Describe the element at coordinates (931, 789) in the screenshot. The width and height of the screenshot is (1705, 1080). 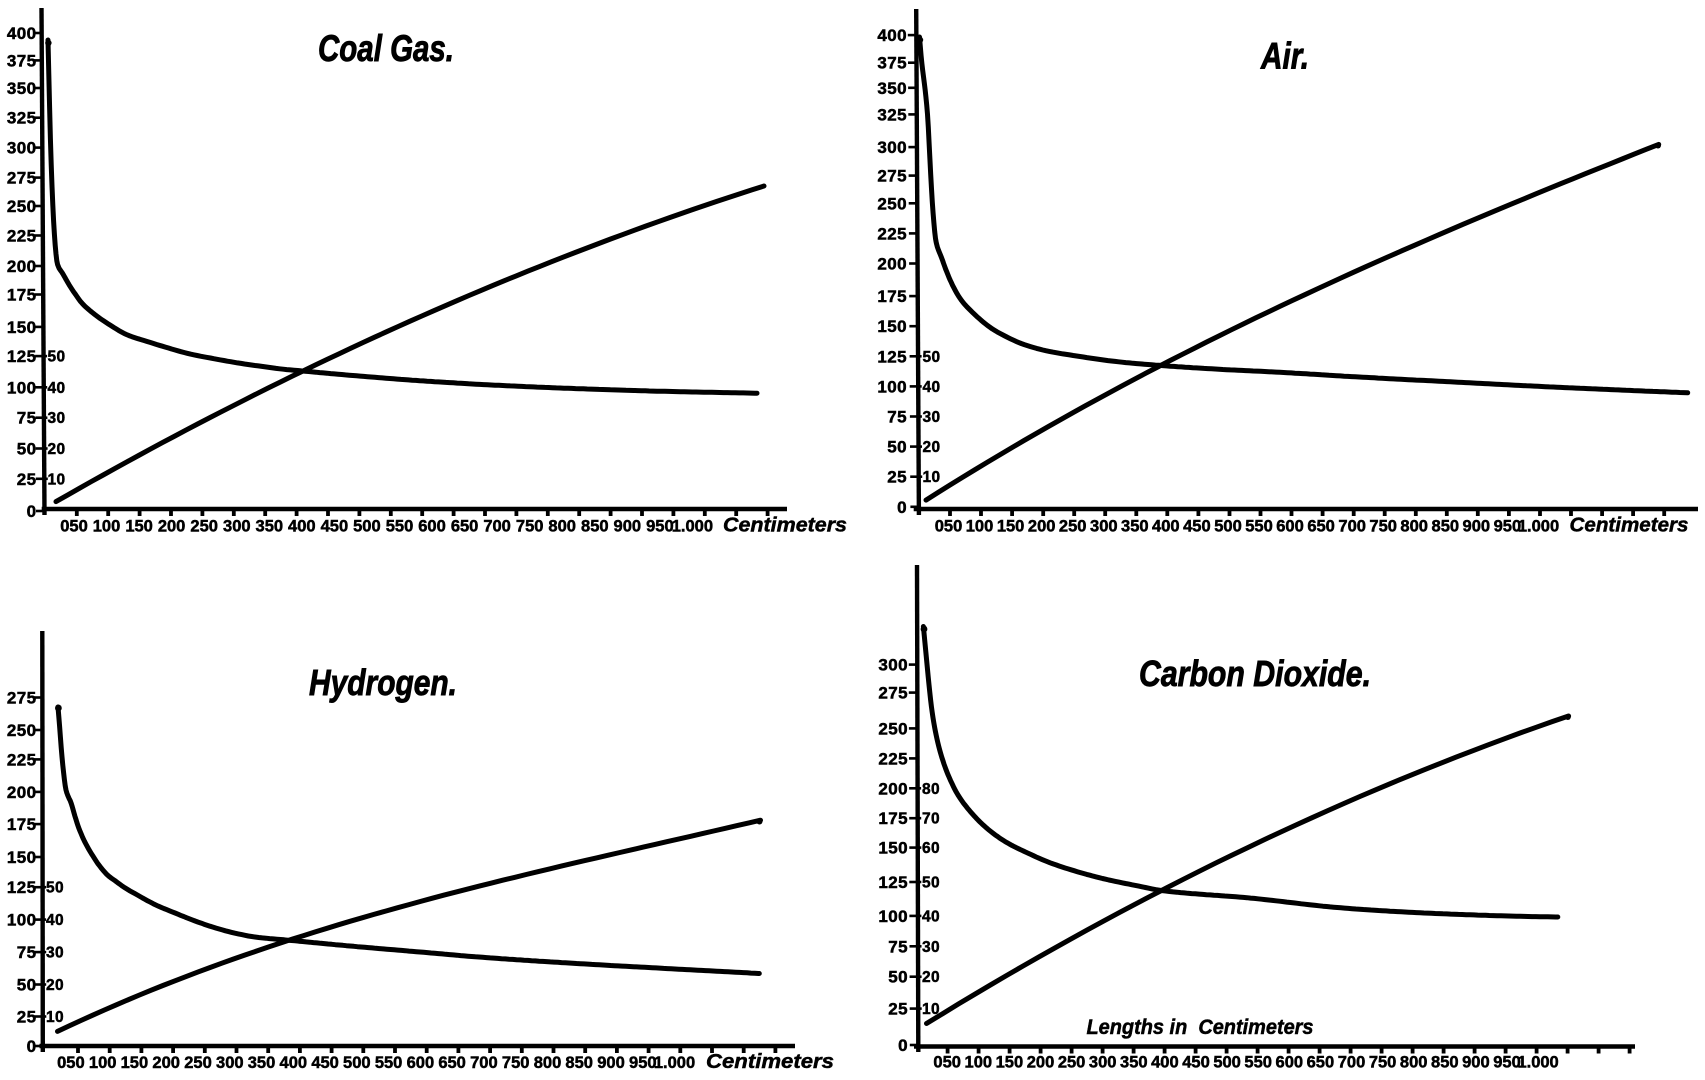
I see `svg-text: 80` at that location.